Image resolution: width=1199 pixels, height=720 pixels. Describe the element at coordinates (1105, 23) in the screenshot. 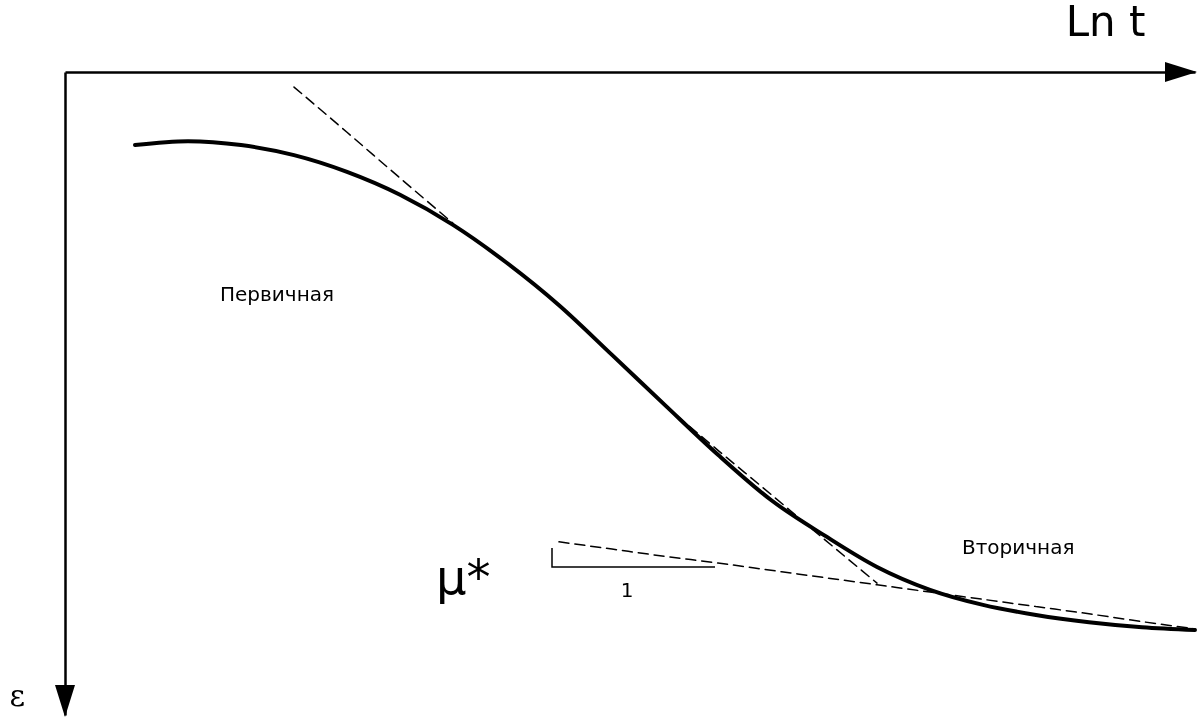

I see `x-axis-title: Ln t` at that location.